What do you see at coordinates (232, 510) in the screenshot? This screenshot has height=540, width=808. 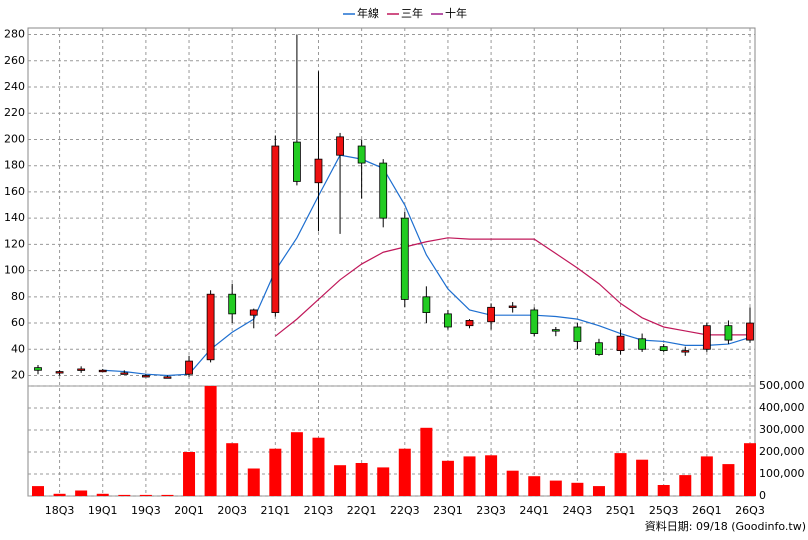 I see `x-tick-label: 20Q3` at bounding box center [232, 510].